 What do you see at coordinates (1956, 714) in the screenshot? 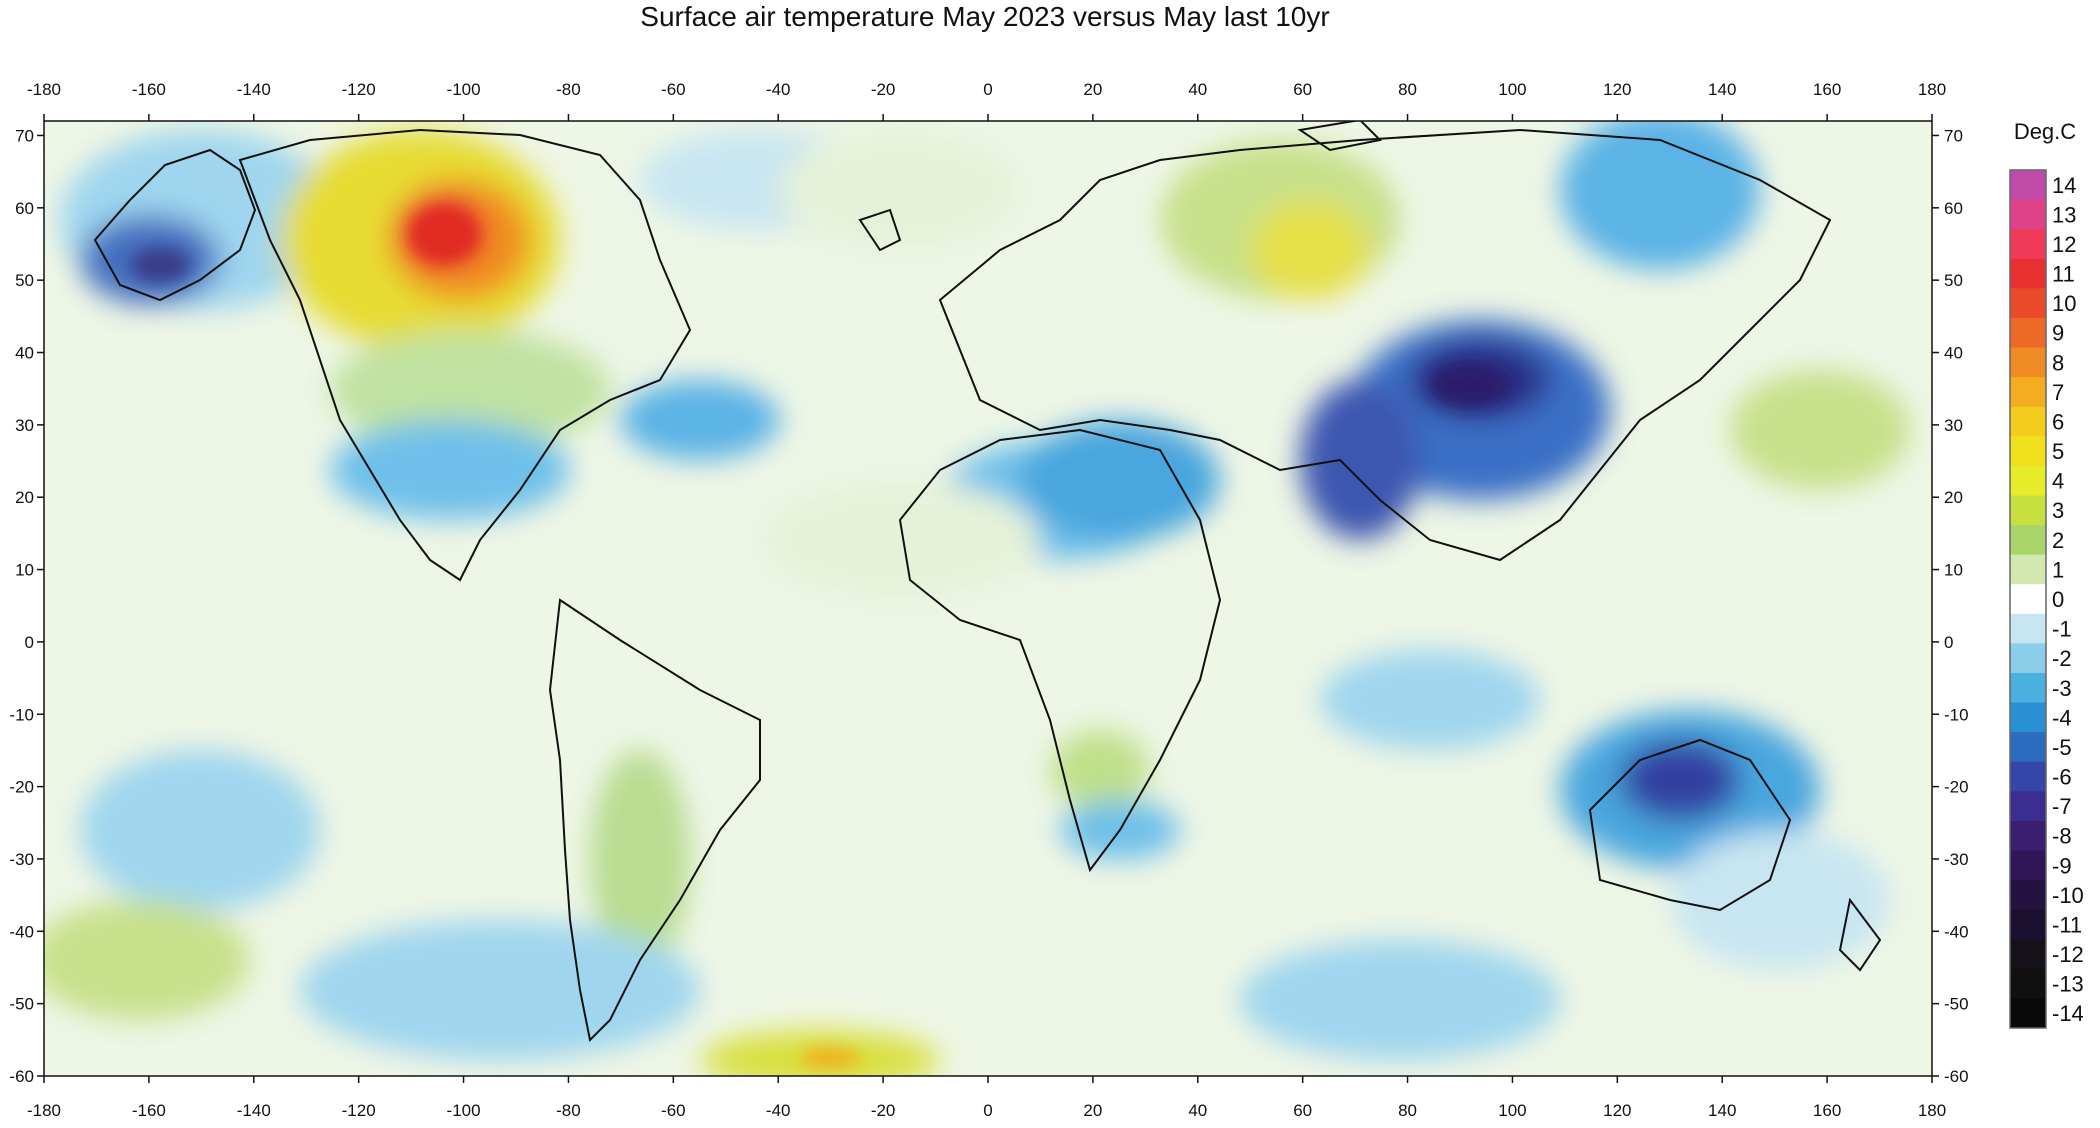
I see `y-tick-label-right: -10` at bounding box center [1956, 714].